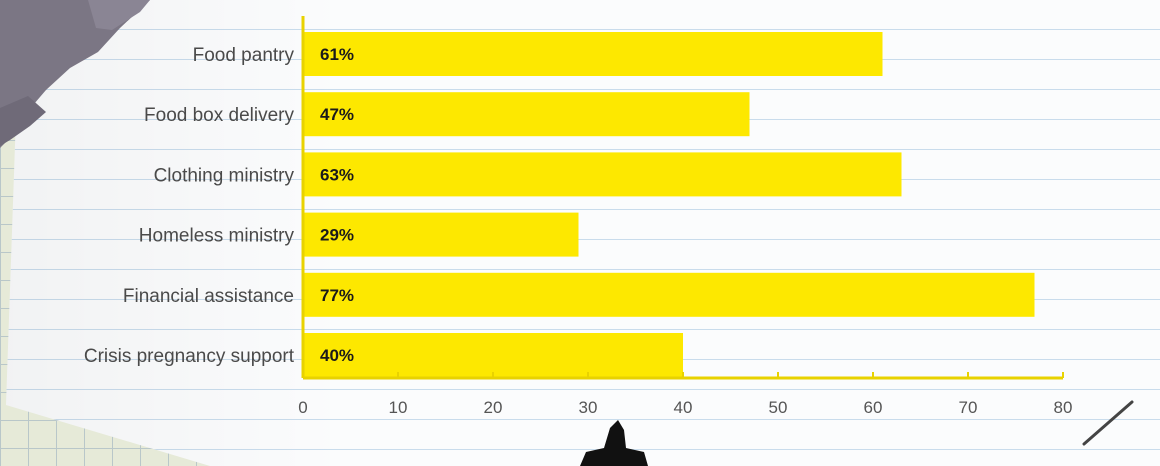  I want to click on value-labels-group: 61% 47% 63% 29% 77% 40%, so click(337, 205).